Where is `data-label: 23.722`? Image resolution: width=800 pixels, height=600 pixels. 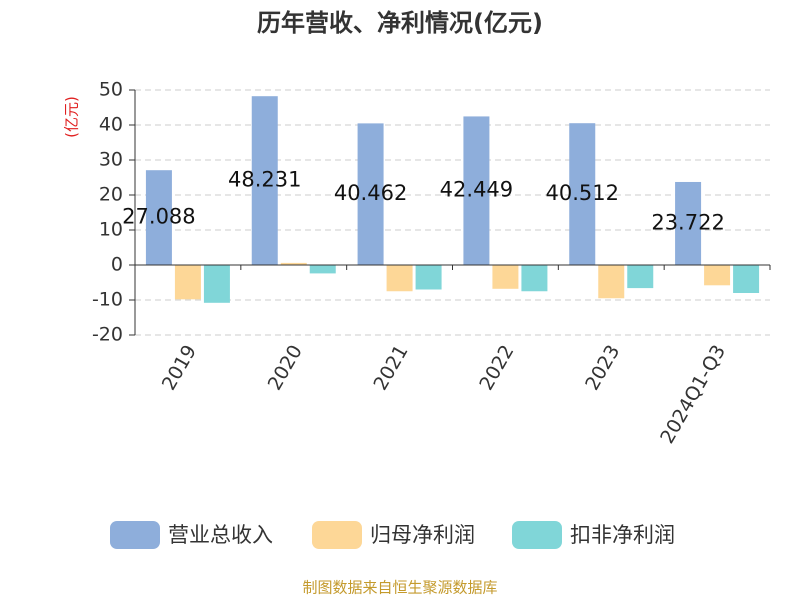 data-label: 23.722 is located at coordinates (687, 222).